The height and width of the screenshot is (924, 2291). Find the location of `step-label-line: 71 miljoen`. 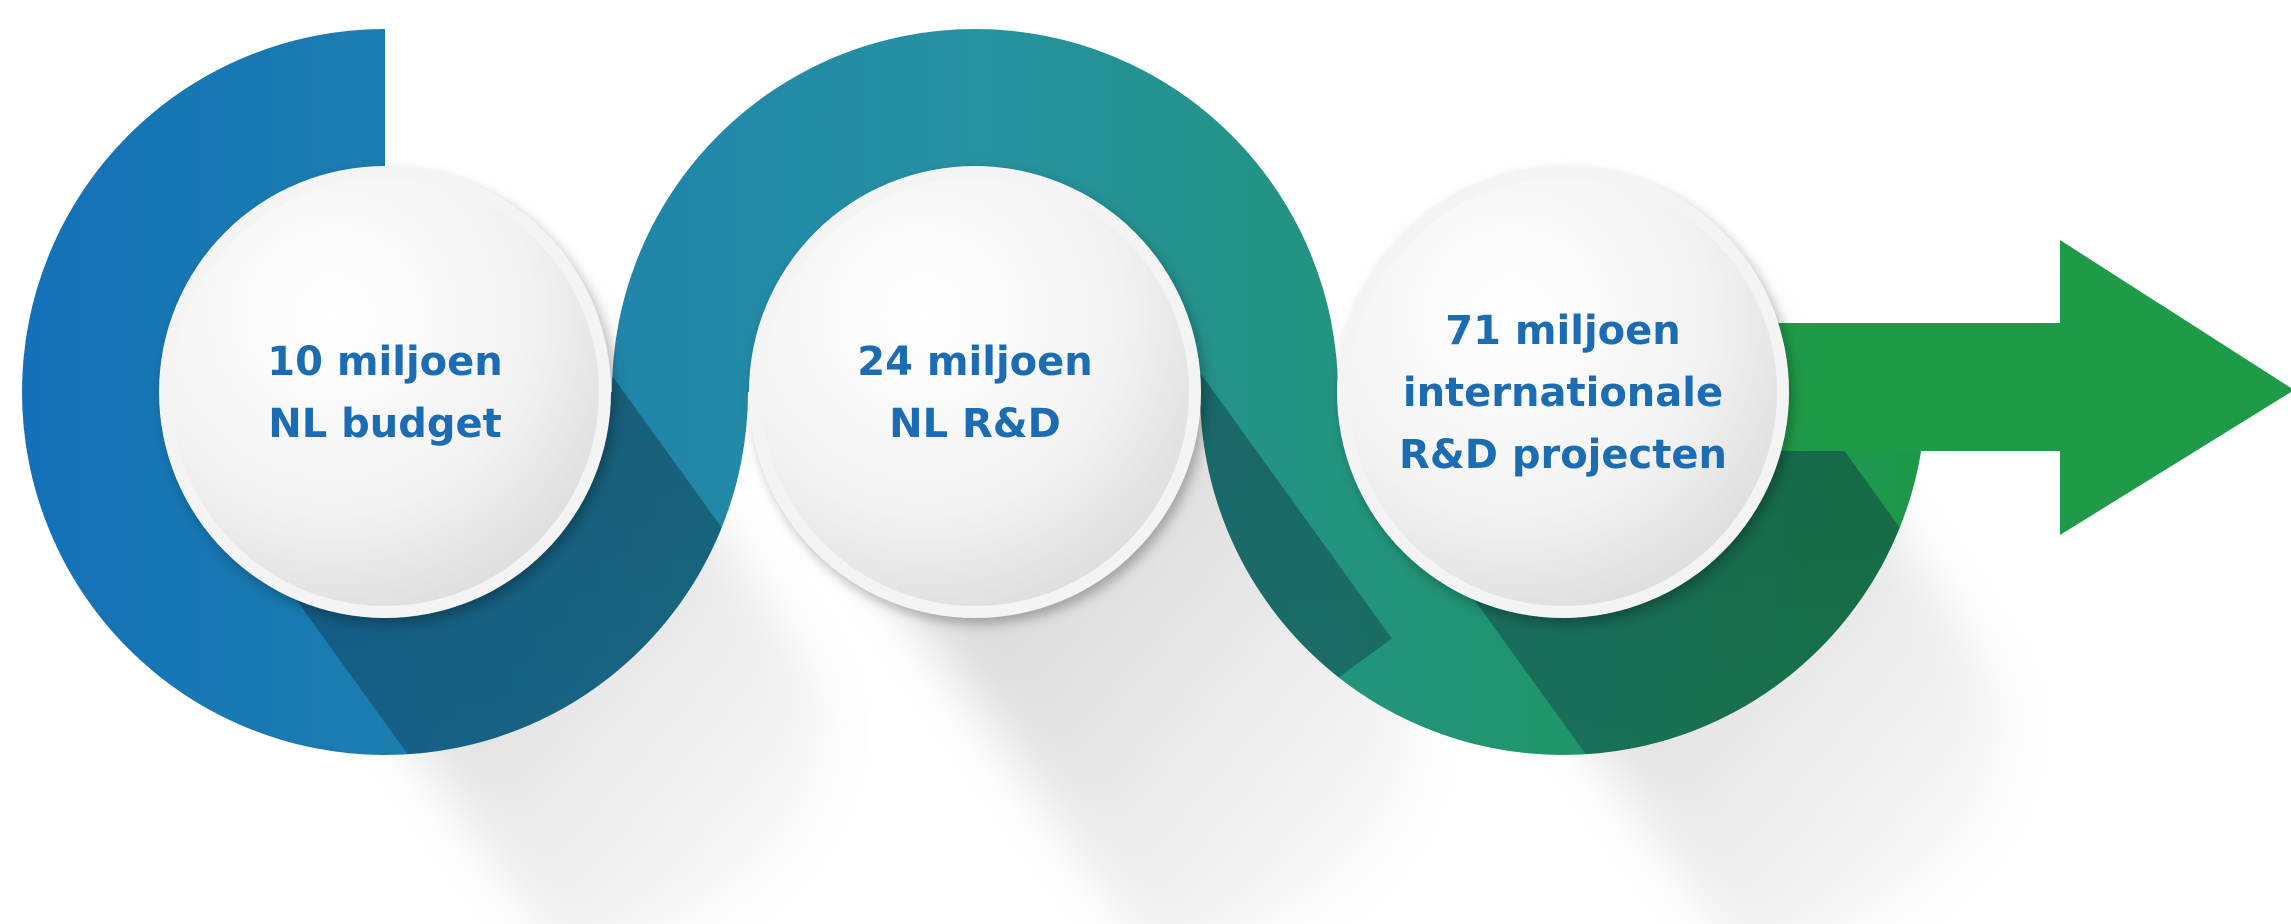

step-label-line: 71 miljoen is located at coordinates (1563, 331).